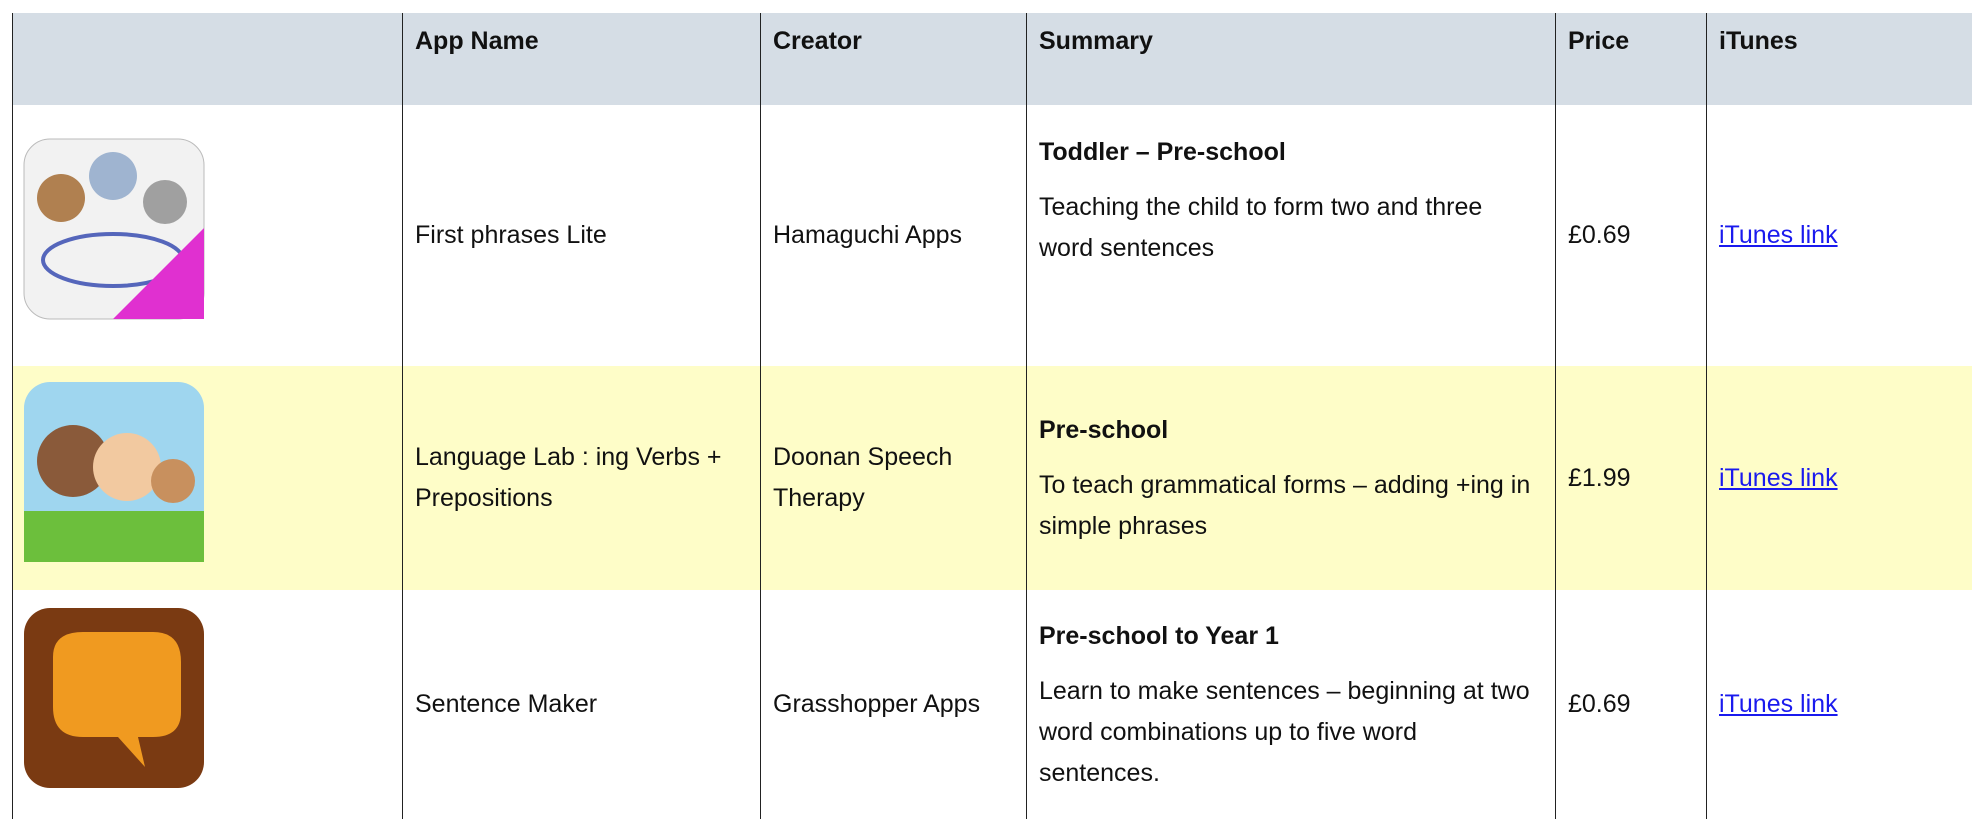 The width and height of the screenshot is (1972, 819). I want to click on level: Toddler – Pre-school, so click(1291, 152).